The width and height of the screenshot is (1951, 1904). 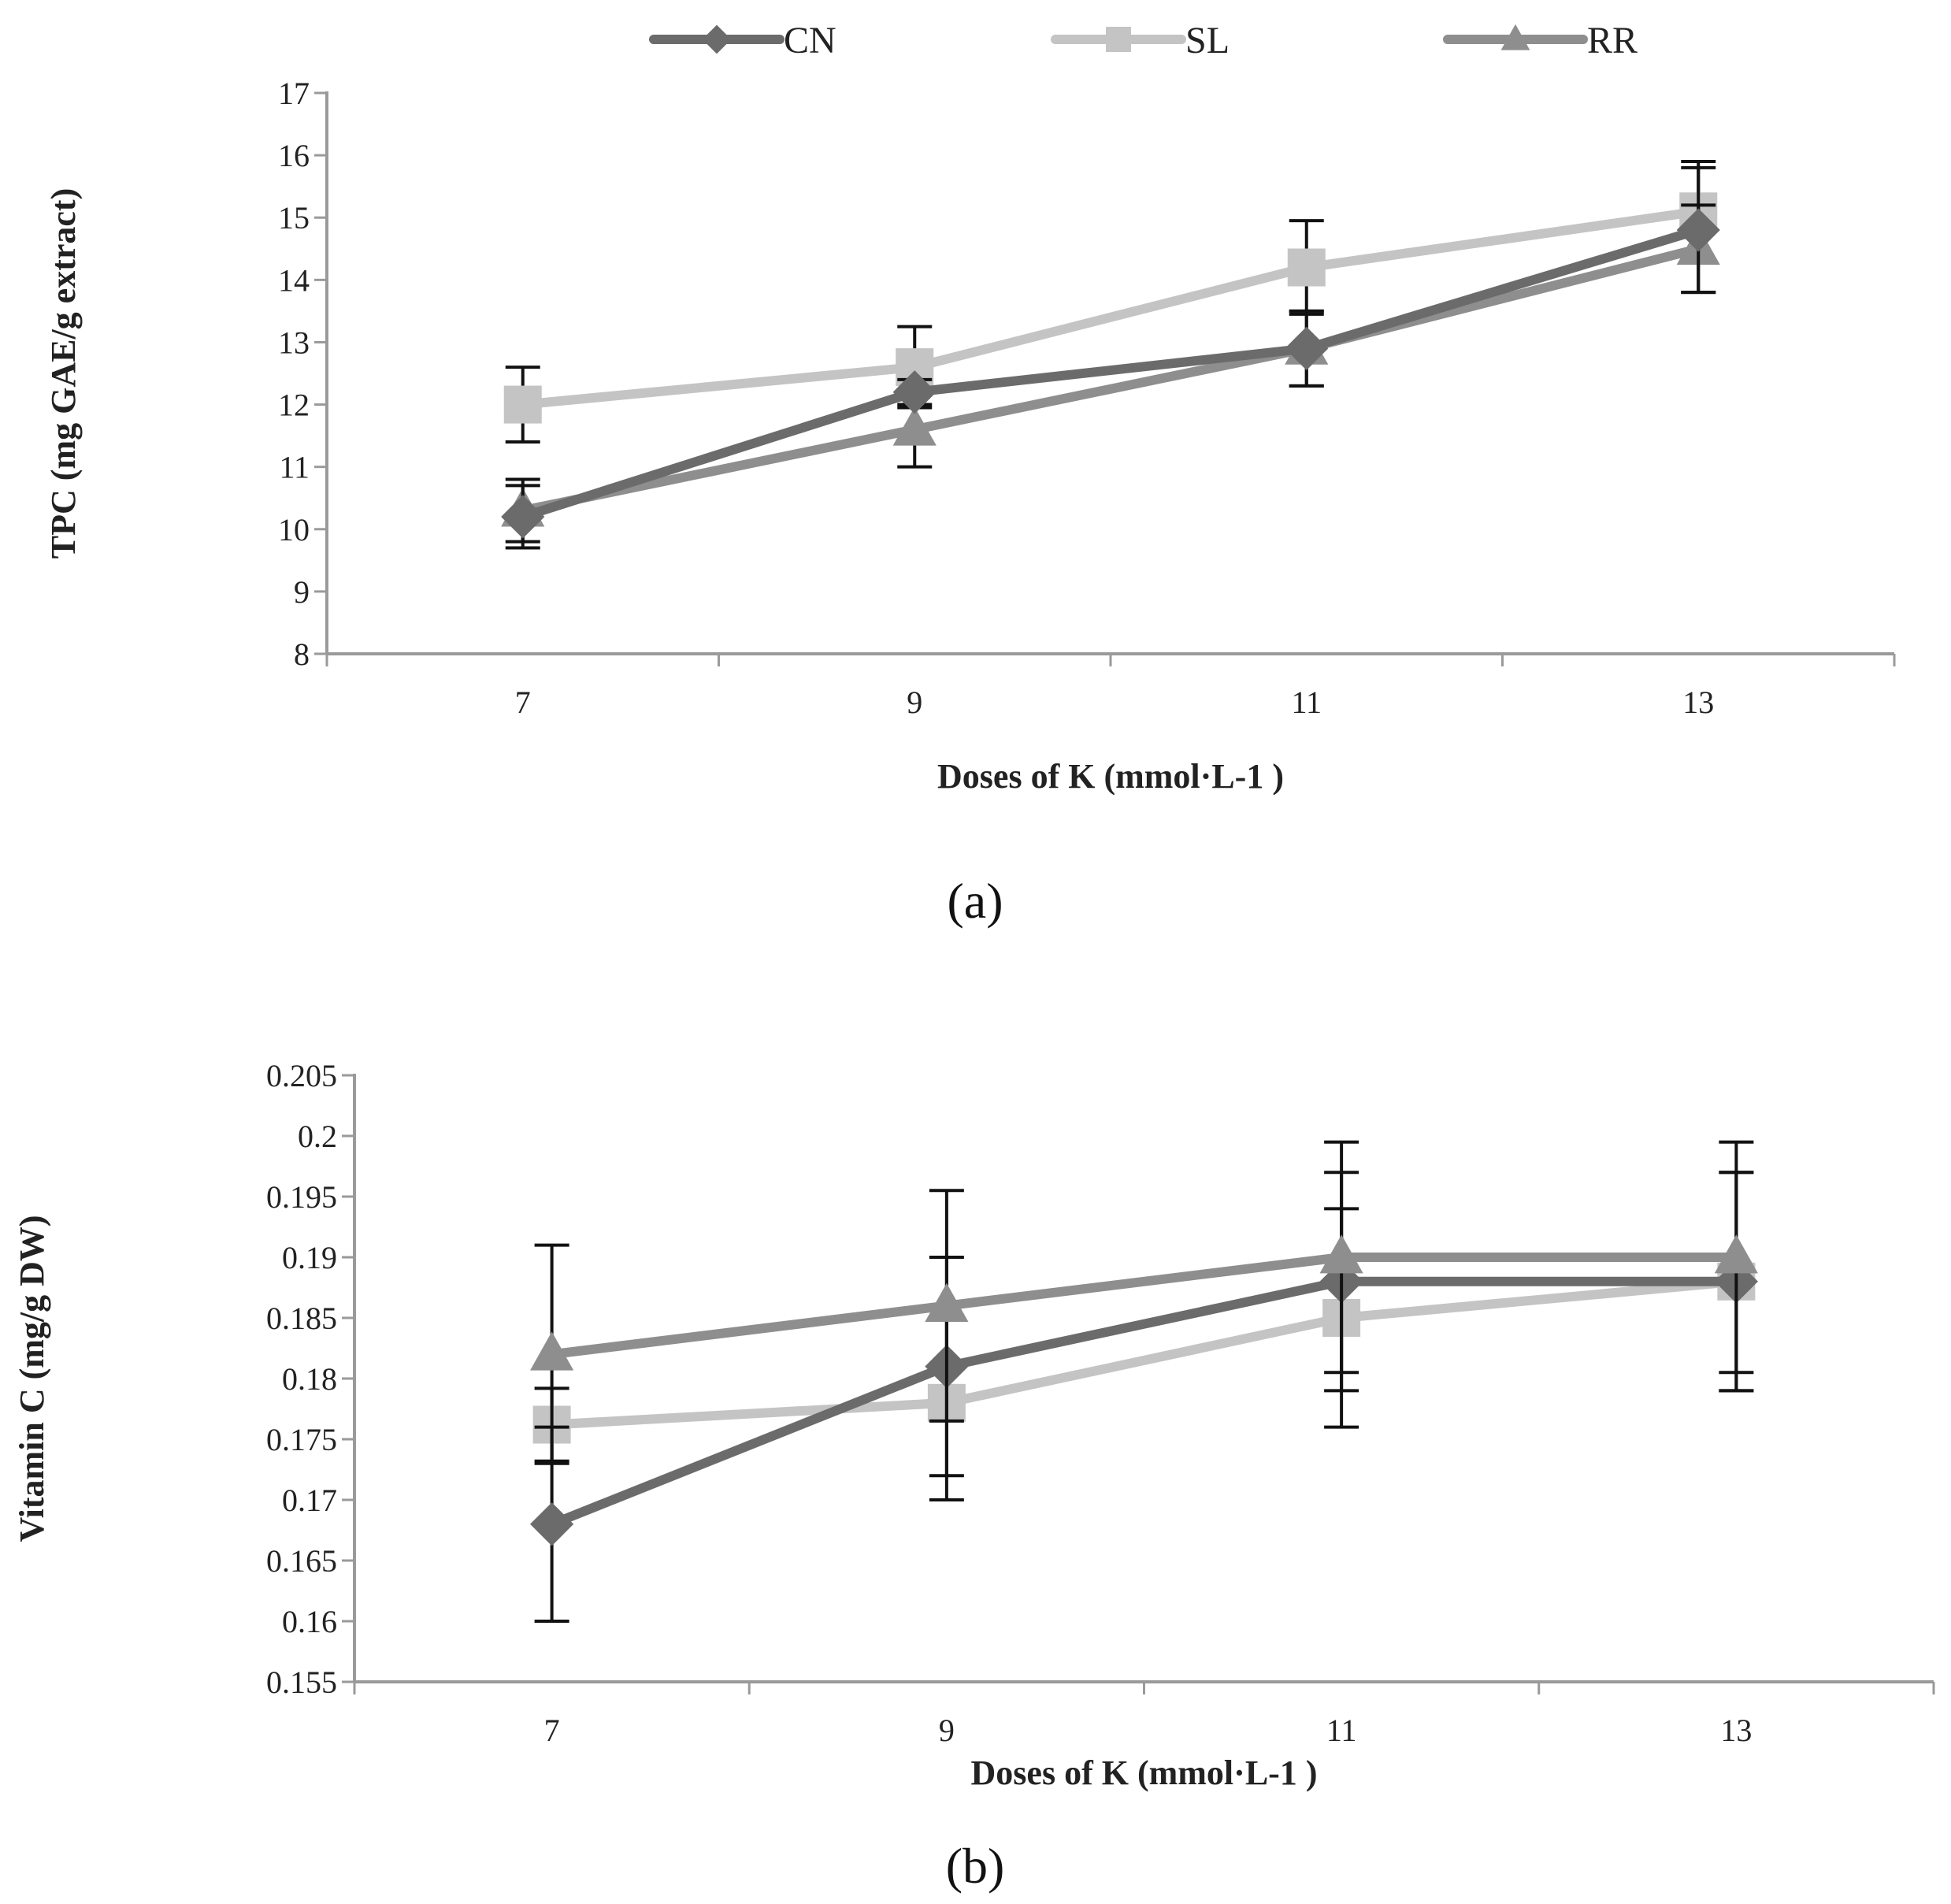 What do you see at coordinates (294, 406) in the screenshot?
I see `y-tick-label: 12` at bounding box center [294, 406].